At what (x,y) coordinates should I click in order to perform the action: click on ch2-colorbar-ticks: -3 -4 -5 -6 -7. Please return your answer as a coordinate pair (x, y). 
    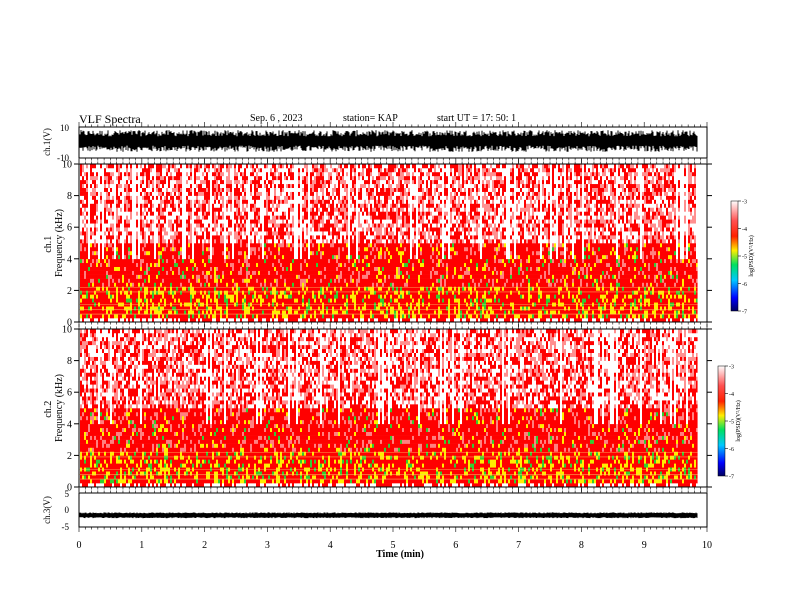
    Looking at the image, I should click on (729, 423).